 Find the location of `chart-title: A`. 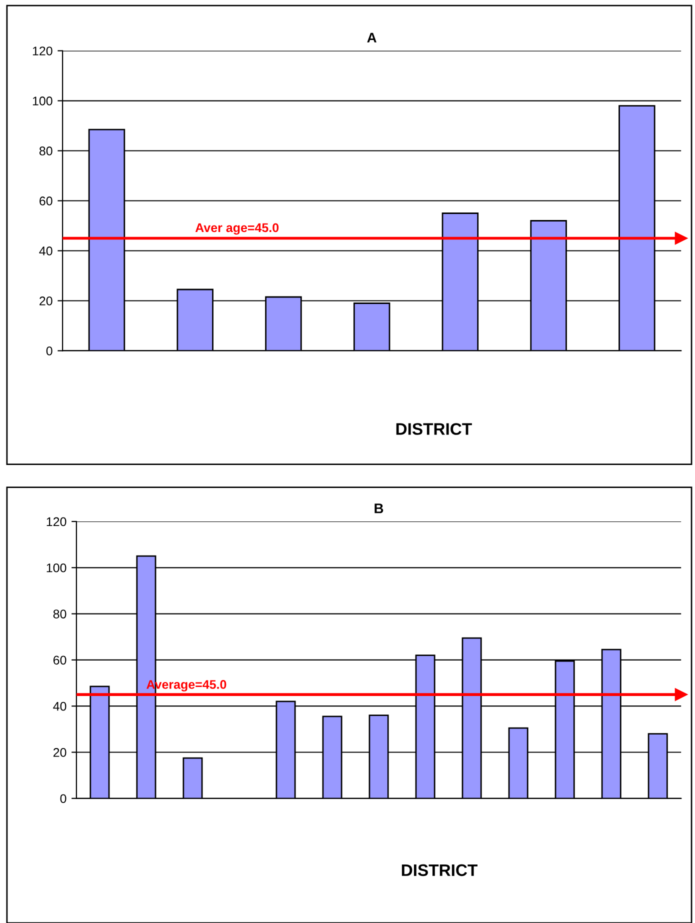

chart-title: A is located at coordinates (371, 37).